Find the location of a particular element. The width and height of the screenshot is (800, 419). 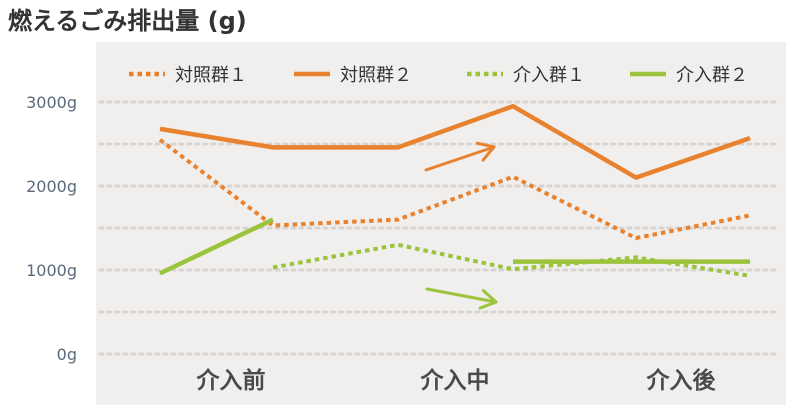

legend-label: 介入群２ is located at coordinates (712, 75).